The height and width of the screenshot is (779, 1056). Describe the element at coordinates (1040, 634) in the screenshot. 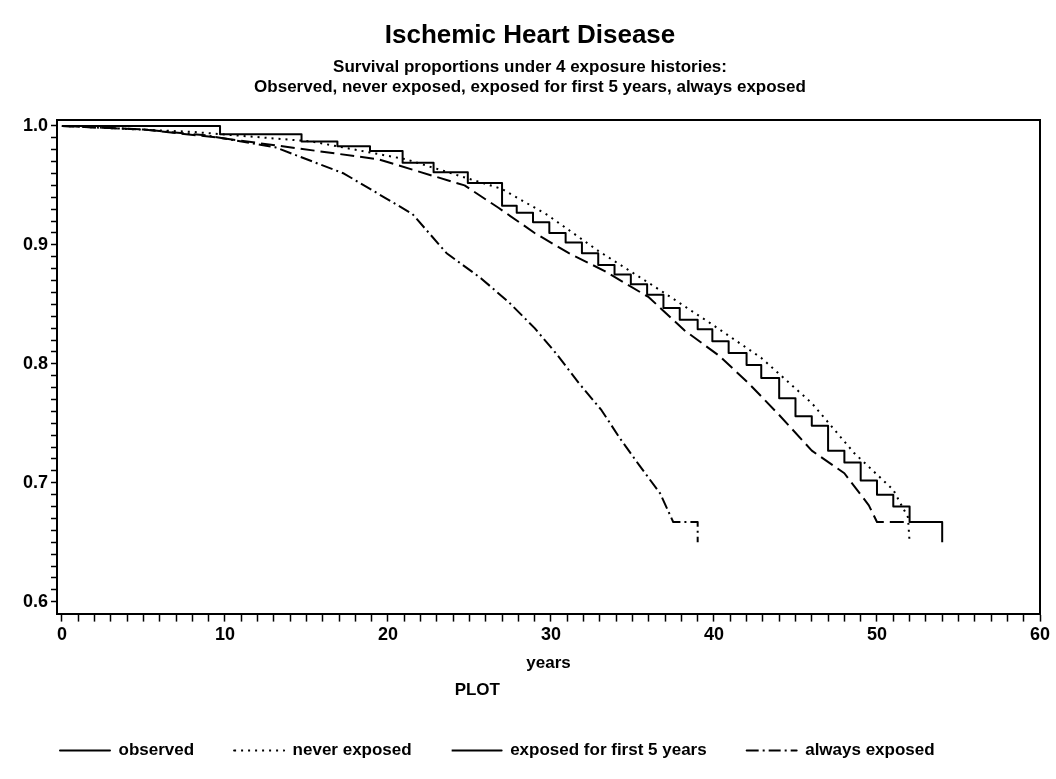

I see `x-tick-label: 60` at that location.